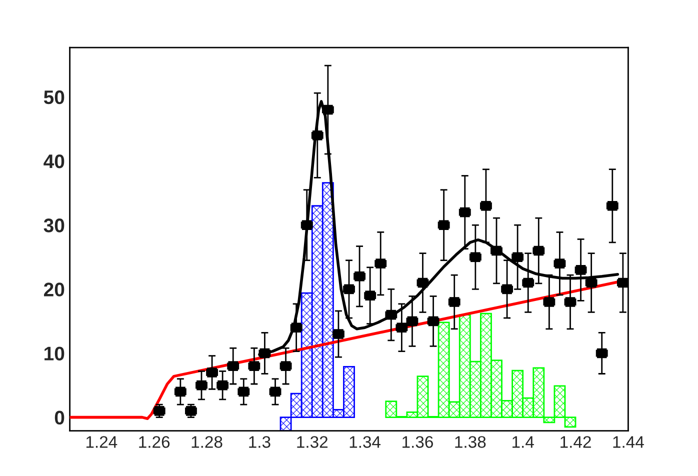 This screenshot has width=698, height=476. What do you see at coordinates (54, 225) in the screenshot?
I see `y-tick-label: 30` at bounding box center [54, 225].